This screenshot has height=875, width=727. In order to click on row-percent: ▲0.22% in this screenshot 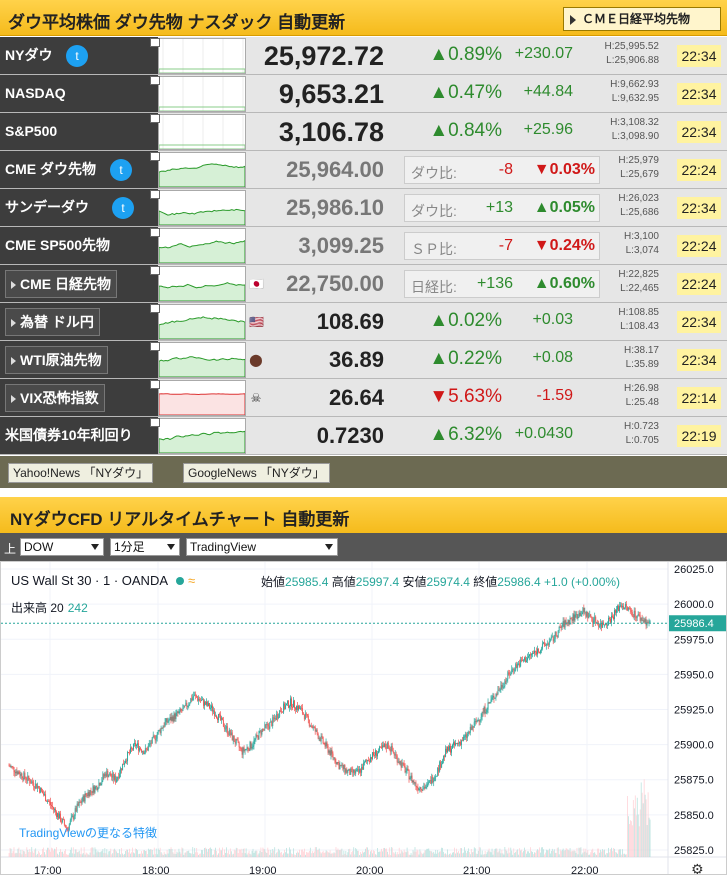, I will do `click(465, 358)`.